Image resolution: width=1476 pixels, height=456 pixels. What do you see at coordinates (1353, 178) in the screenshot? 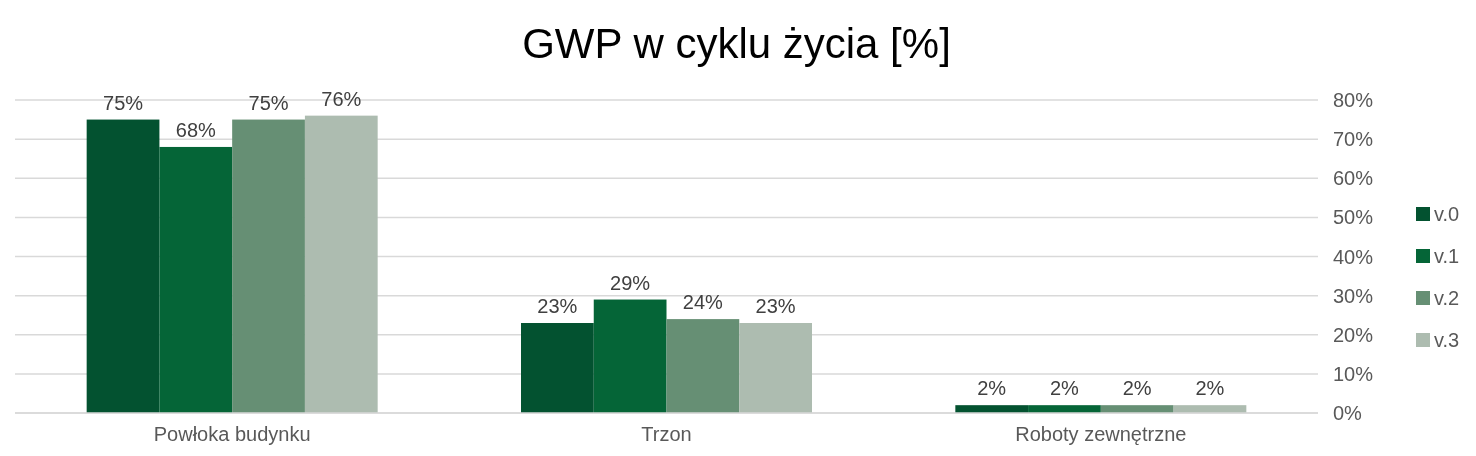
I see `y-tick-label: 60%` at bounding box center [1353, 178].